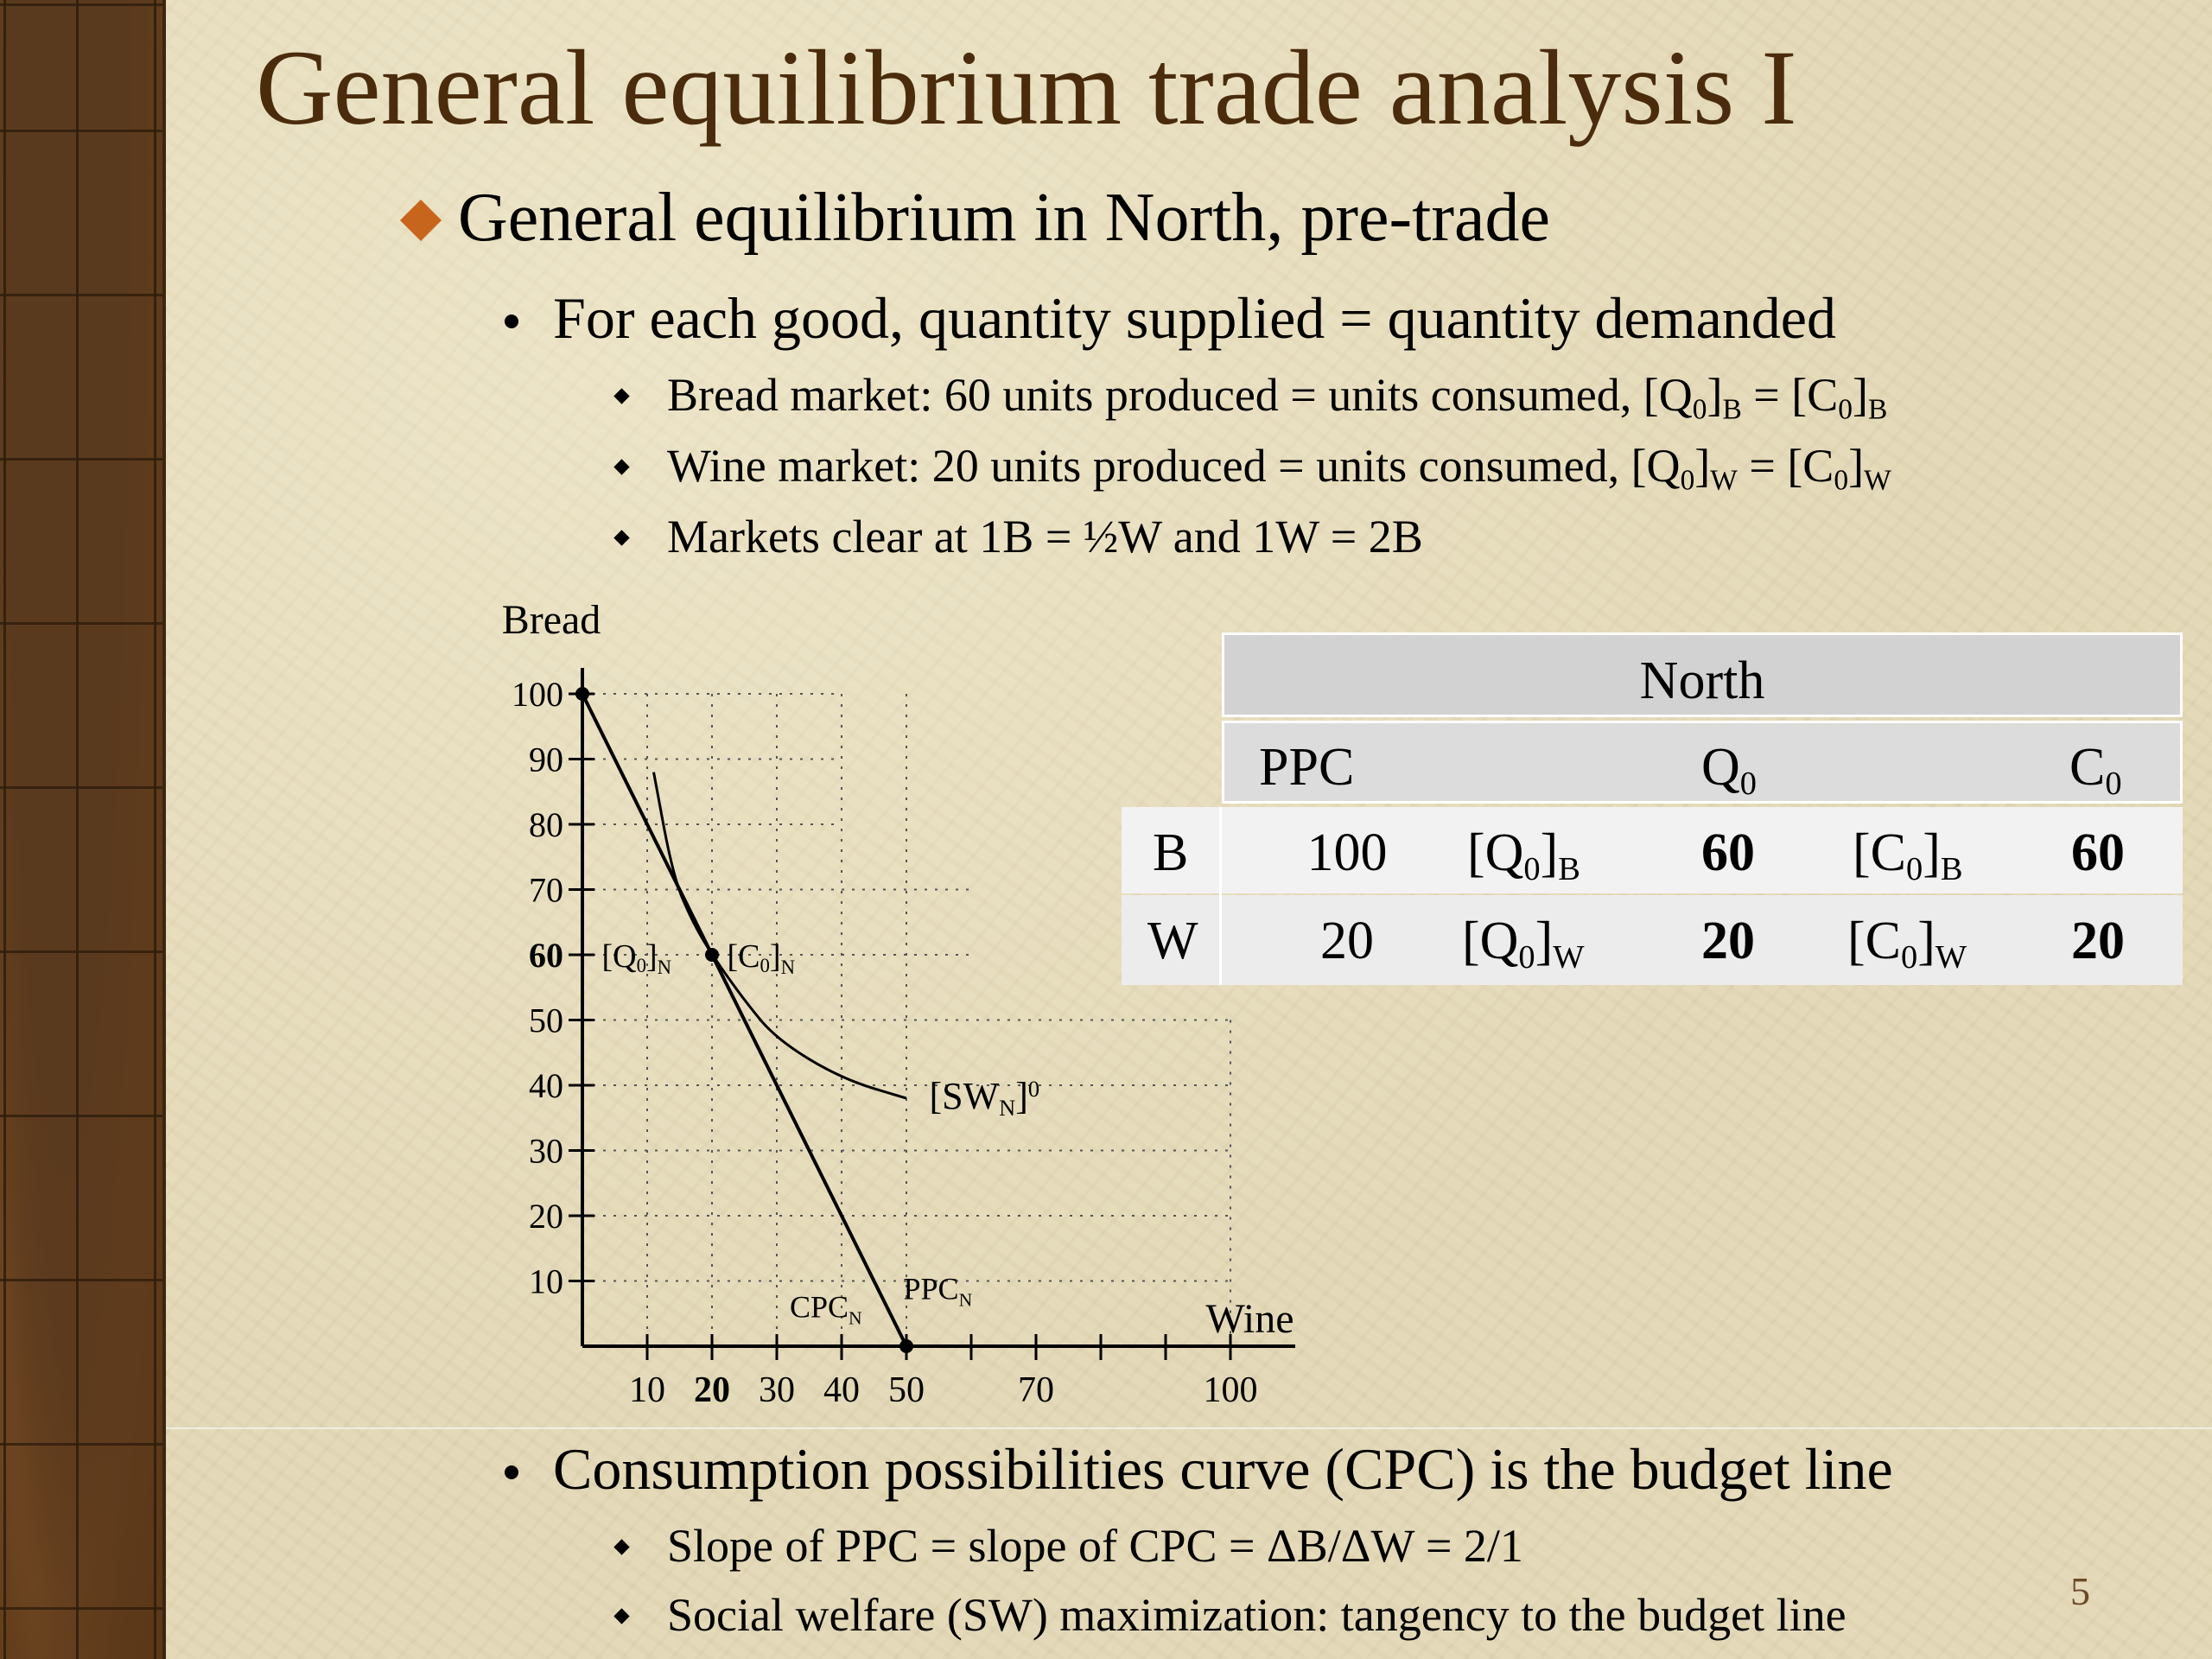 This screenshot has height=1659, width=2212. What do you see at coordinates (546, 824) in the screenshot?
I see `y-tick-label: 80` at bounding box center [546, 824].